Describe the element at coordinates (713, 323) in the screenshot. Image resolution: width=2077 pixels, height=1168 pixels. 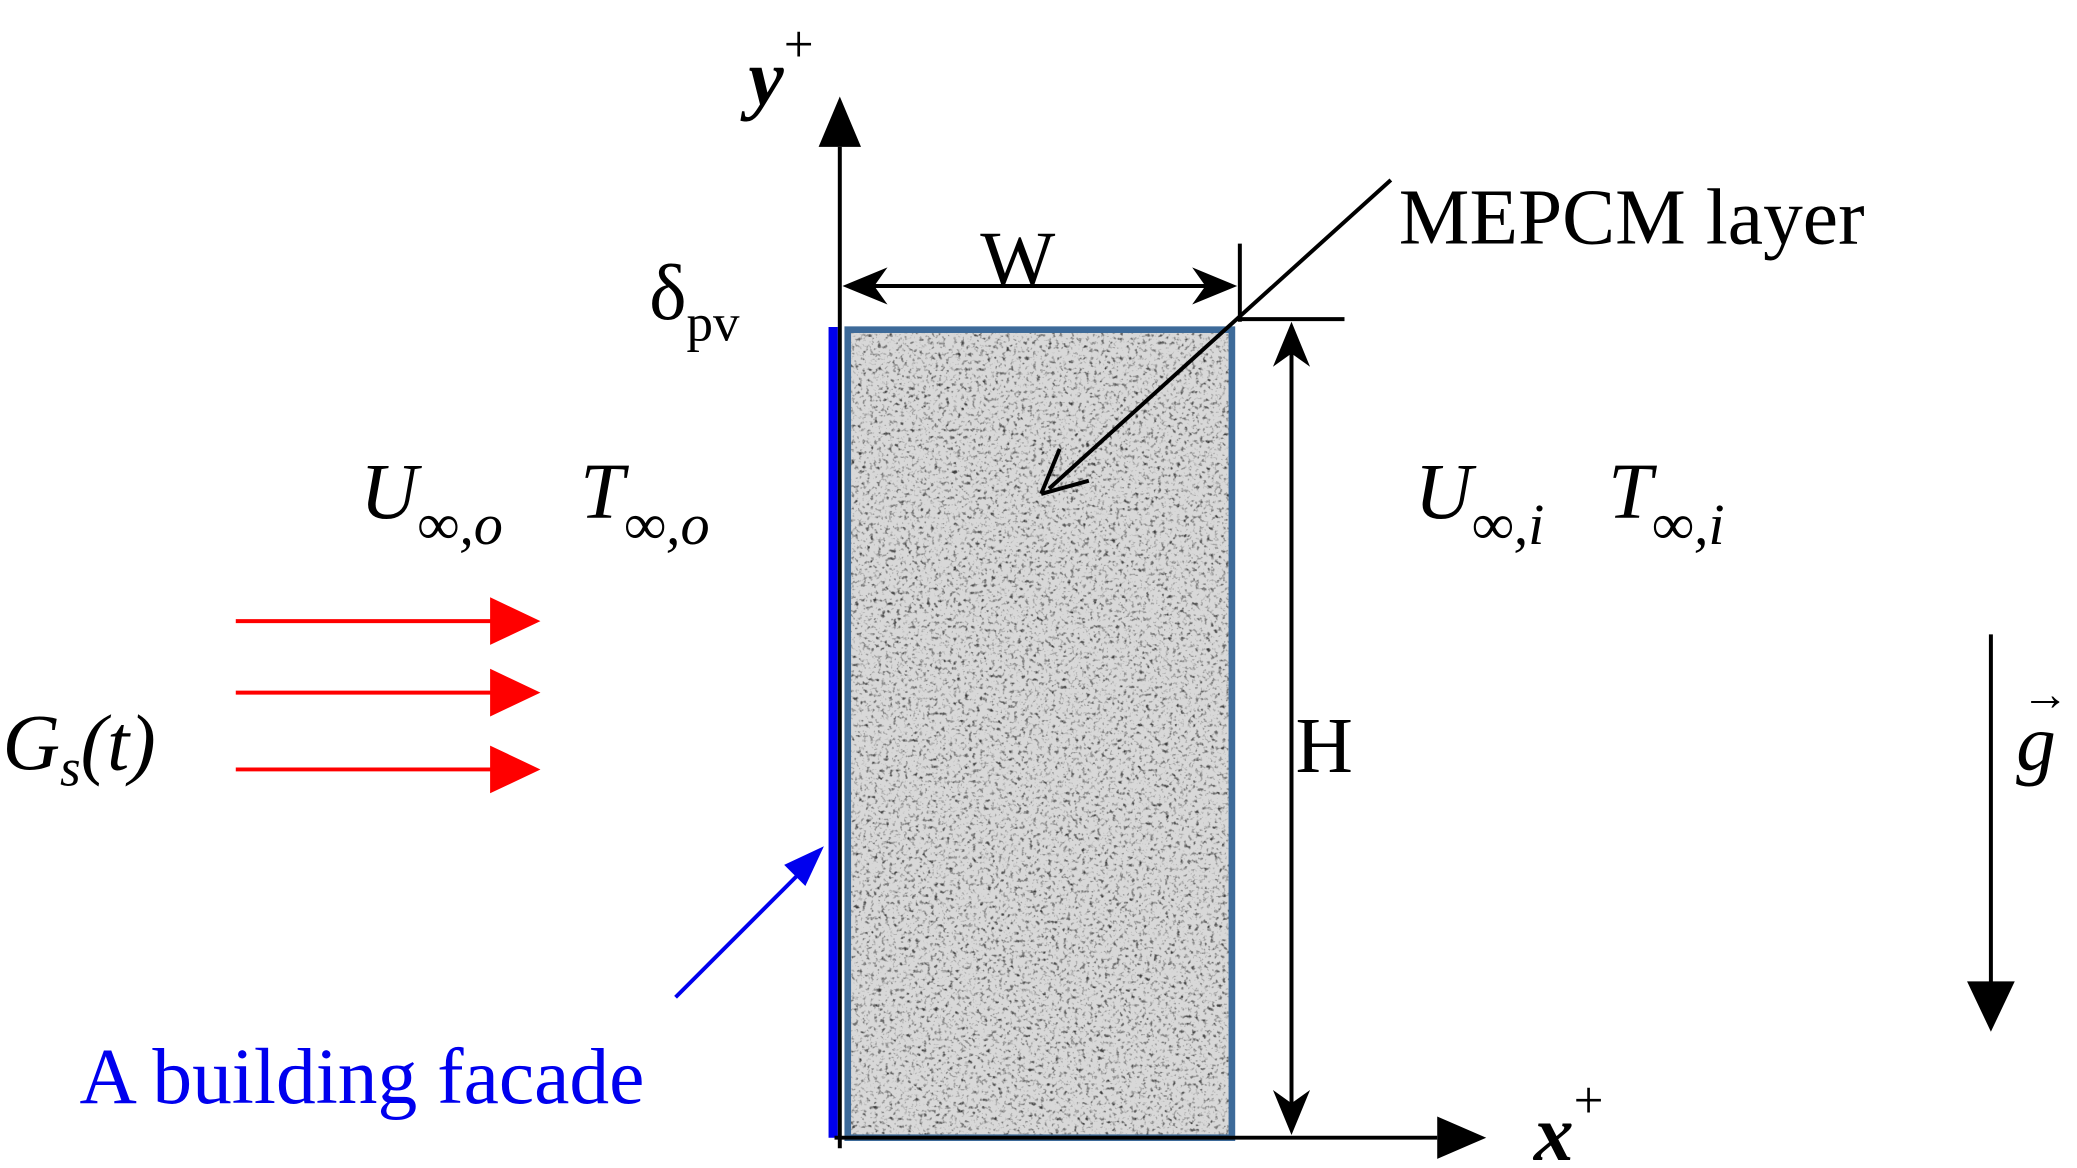
I see `sub: pv` at that location.